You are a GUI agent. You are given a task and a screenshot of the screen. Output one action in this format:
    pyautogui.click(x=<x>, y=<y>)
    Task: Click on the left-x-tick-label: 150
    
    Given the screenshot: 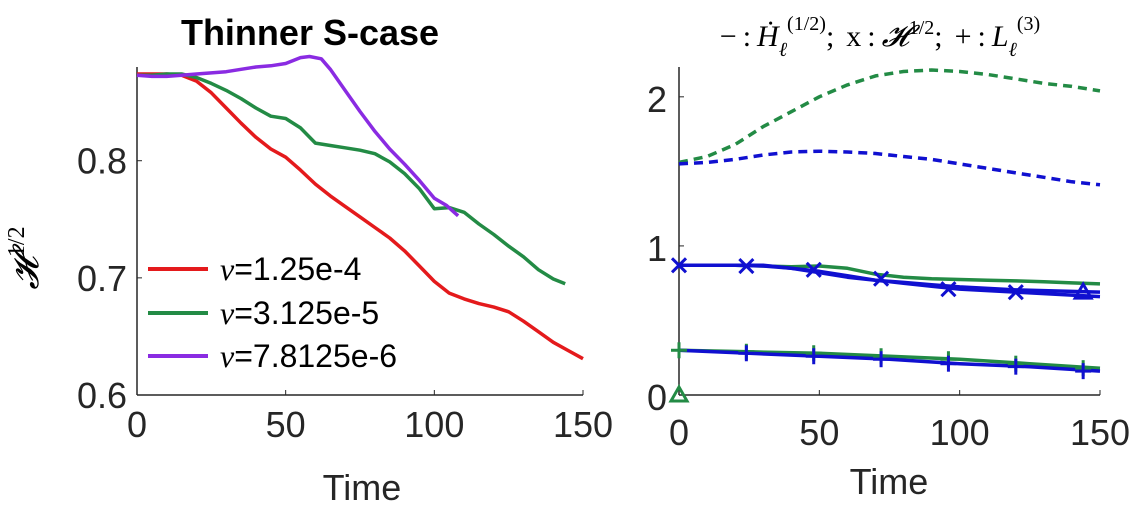 What is the action you would take?
    pyautogui.click(x=583, y=424)
    